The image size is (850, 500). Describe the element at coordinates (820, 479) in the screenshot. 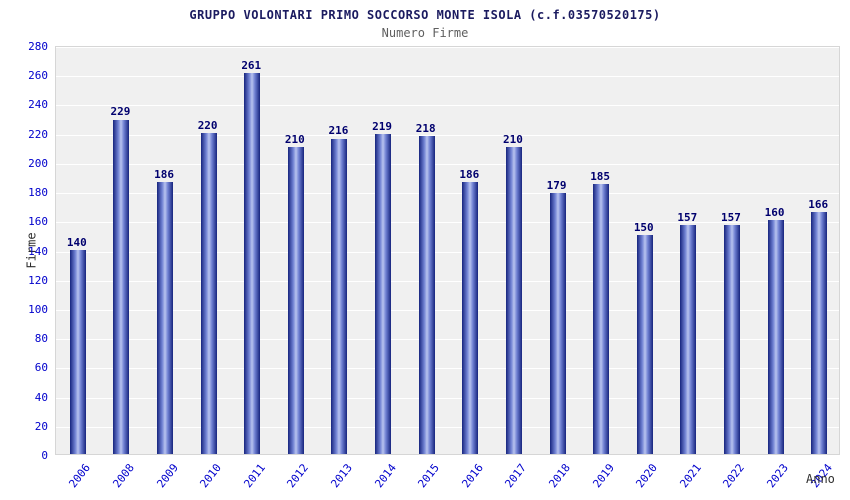

I see `x-axis-title: Anno` at that location.